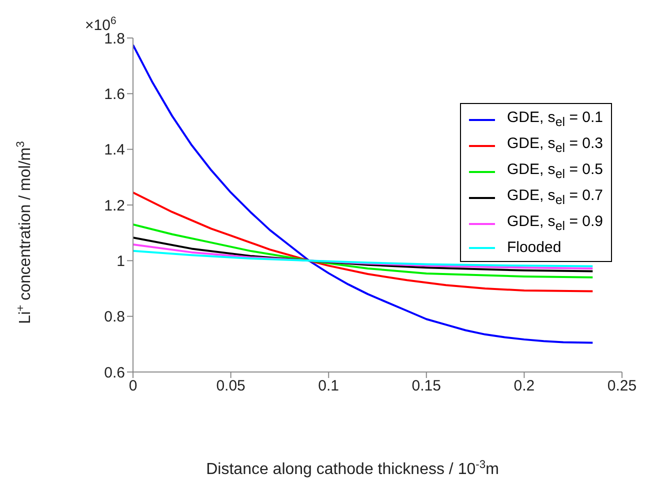 The height and width of the screenshot is (490, 650). What do you see at coordinates (554, 145) in the screenshot?
I see `legend-label: GDE, s$_{el}$ = 0.3` at bounding box center [554, 145].